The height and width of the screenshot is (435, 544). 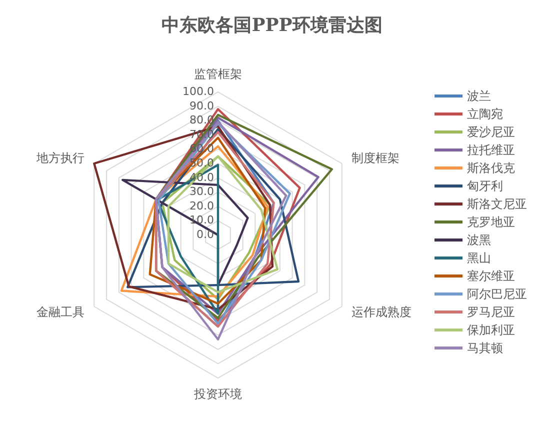 What do you see at coordinates (381, 312) in the screenshot?
I see `spoke-label: 运作成熟度` at bounding box center [381, 312].